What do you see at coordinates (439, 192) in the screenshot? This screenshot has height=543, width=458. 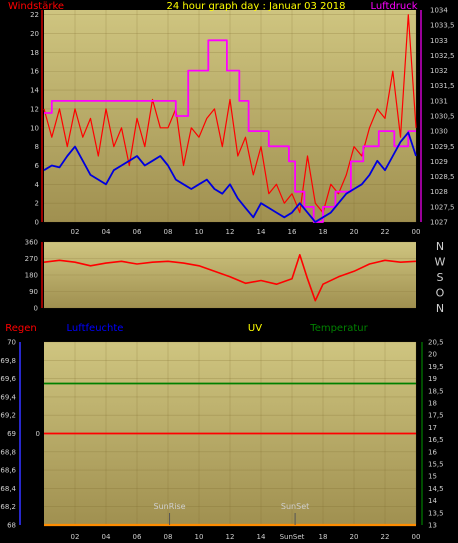 I see `pressure-axis-tick: 1028` at bounding box center [439, 192].